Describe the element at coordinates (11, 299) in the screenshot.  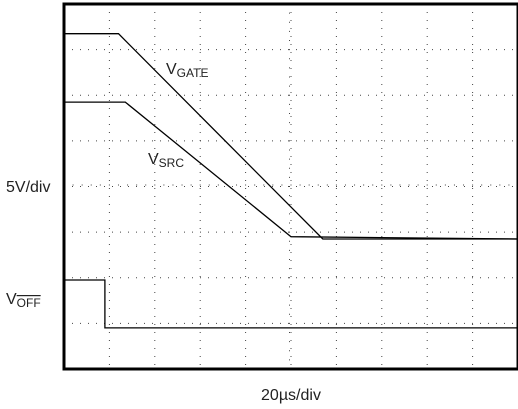
I see `series-label-voff-main: V` at that location.